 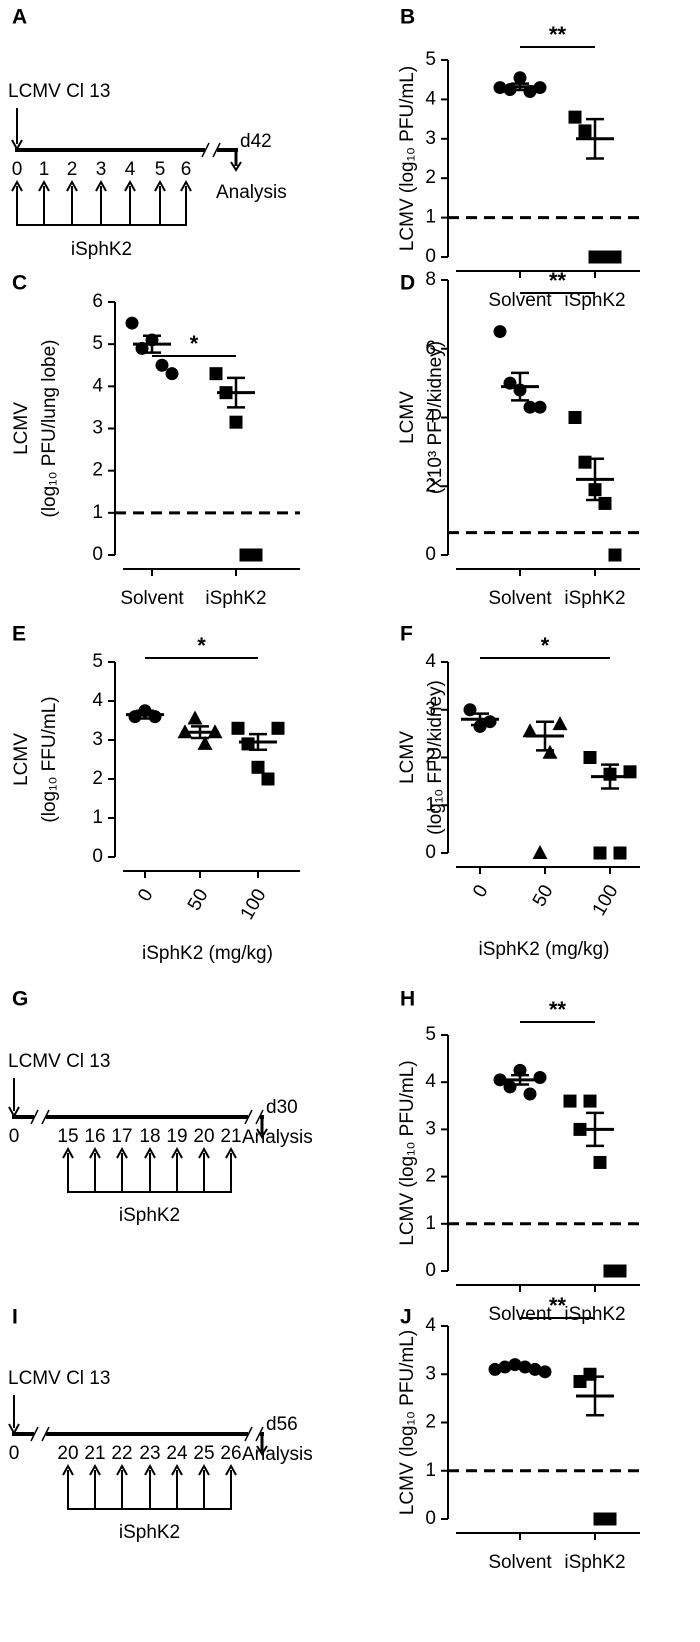 What do you see at coordinates (121, 1136) in the screenshot?
I see `day-label: 17` at bounding box center [121, 1136].